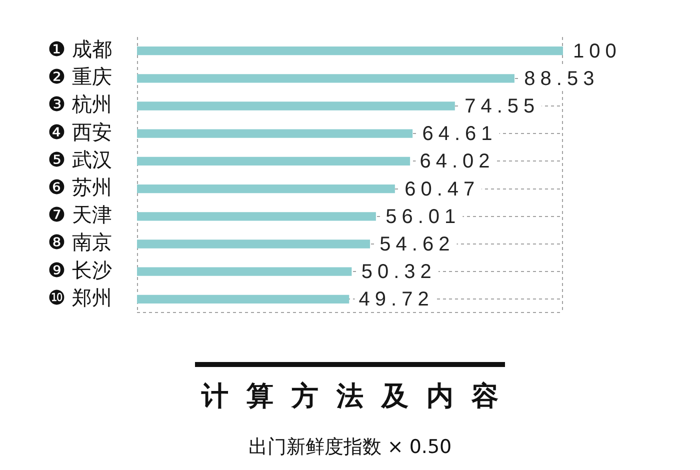  Describe the element at coordinates (359, 396) in the screenshot. I see `text: 计算方法及内容` at that location.